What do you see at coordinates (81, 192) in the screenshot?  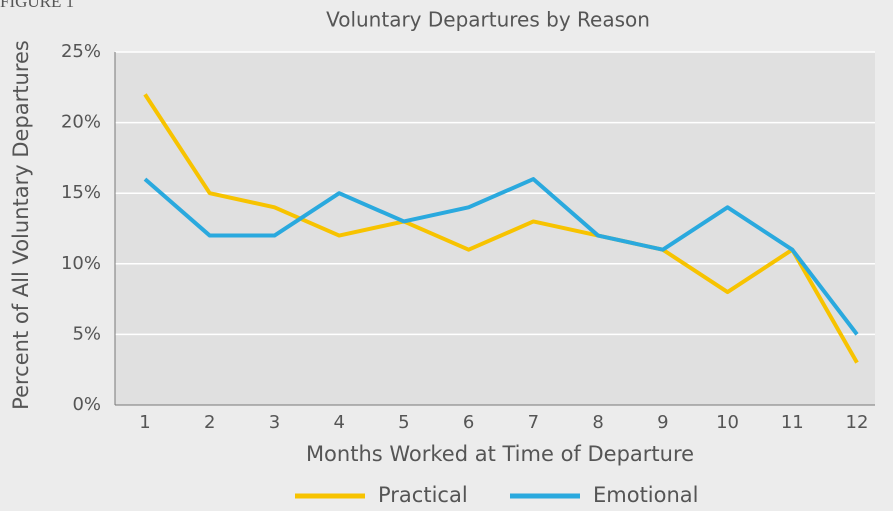 I see `y-tick-label: 15%` at bounding box center [81, 192].